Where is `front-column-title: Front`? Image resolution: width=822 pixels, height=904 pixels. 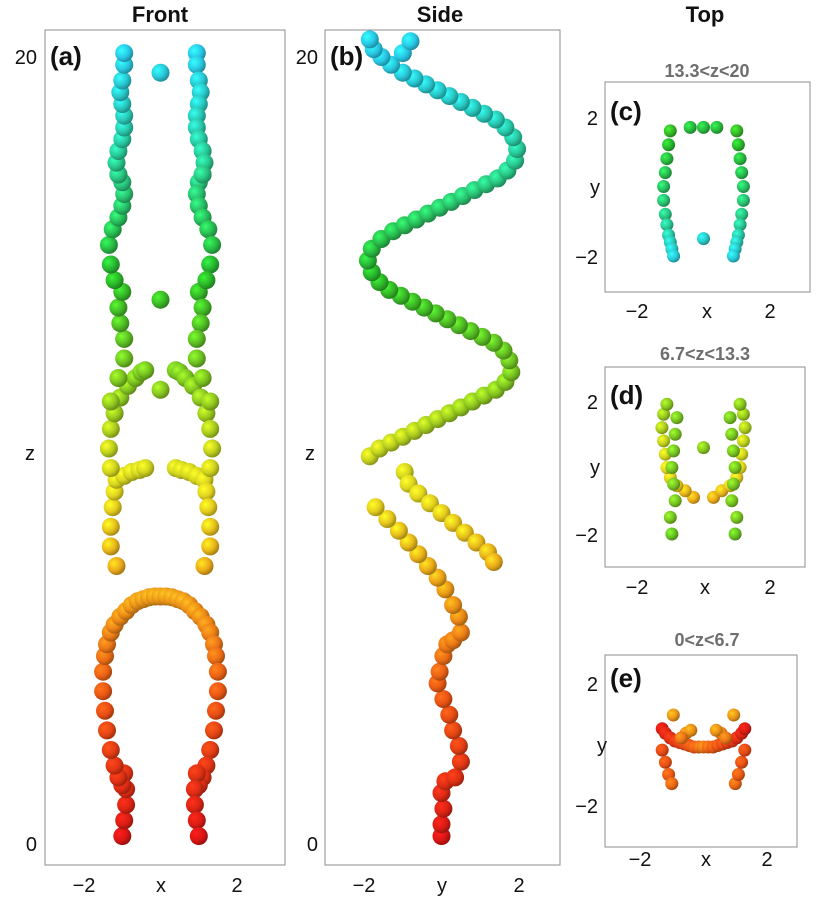 front-column-title: Front is located at coordinates (160, 14).